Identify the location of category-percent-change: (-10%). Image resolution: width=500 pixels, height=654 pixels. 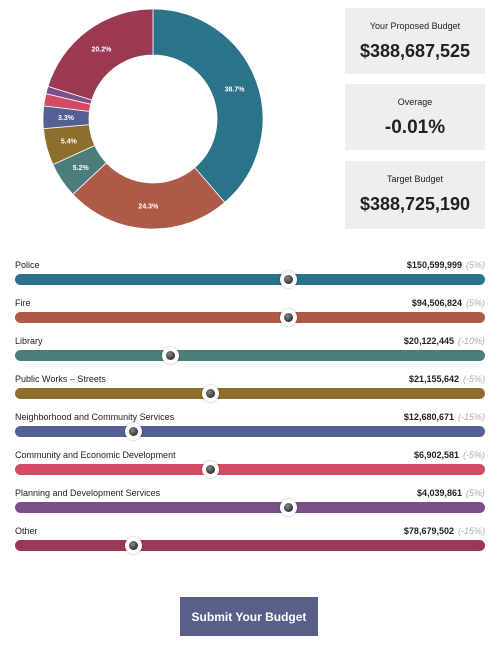
(471, 341).